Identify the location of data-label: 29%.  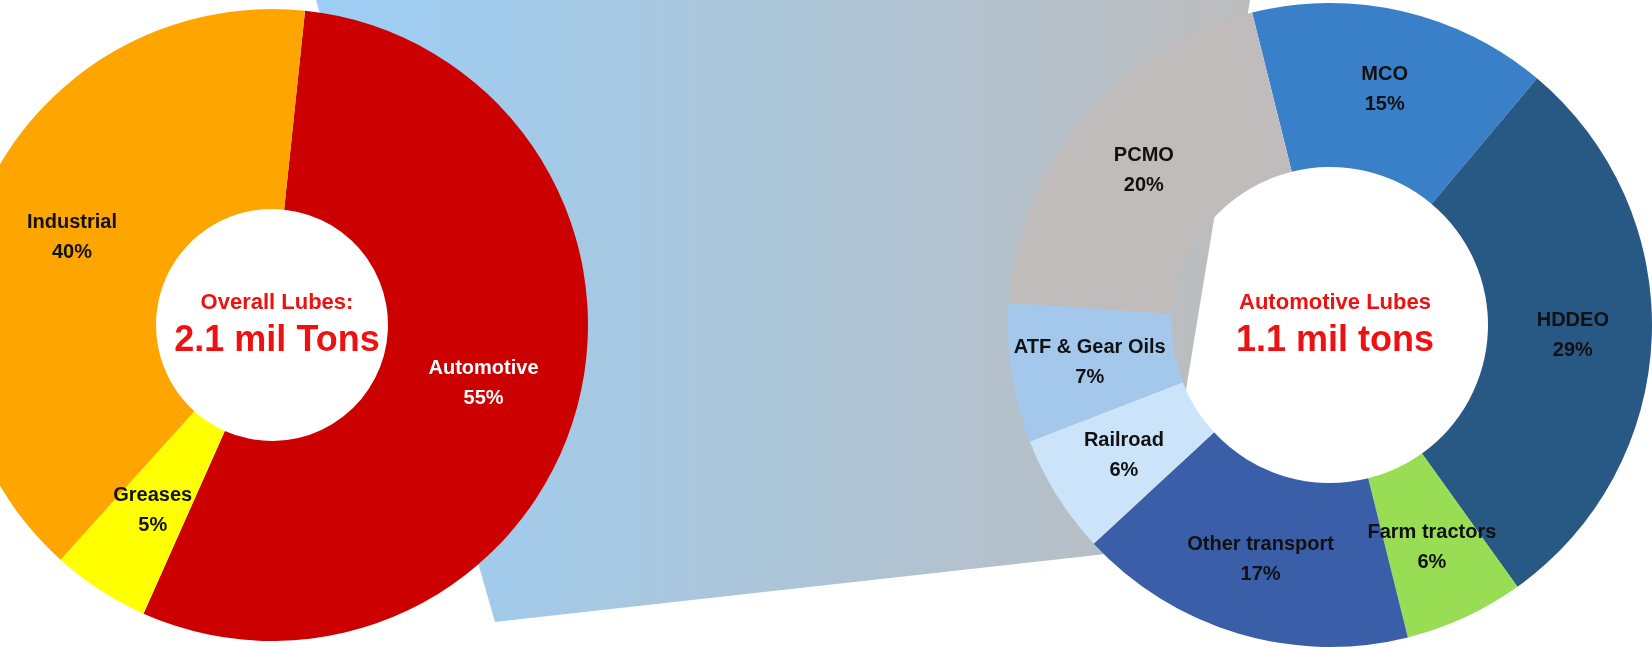
(1573, 349).